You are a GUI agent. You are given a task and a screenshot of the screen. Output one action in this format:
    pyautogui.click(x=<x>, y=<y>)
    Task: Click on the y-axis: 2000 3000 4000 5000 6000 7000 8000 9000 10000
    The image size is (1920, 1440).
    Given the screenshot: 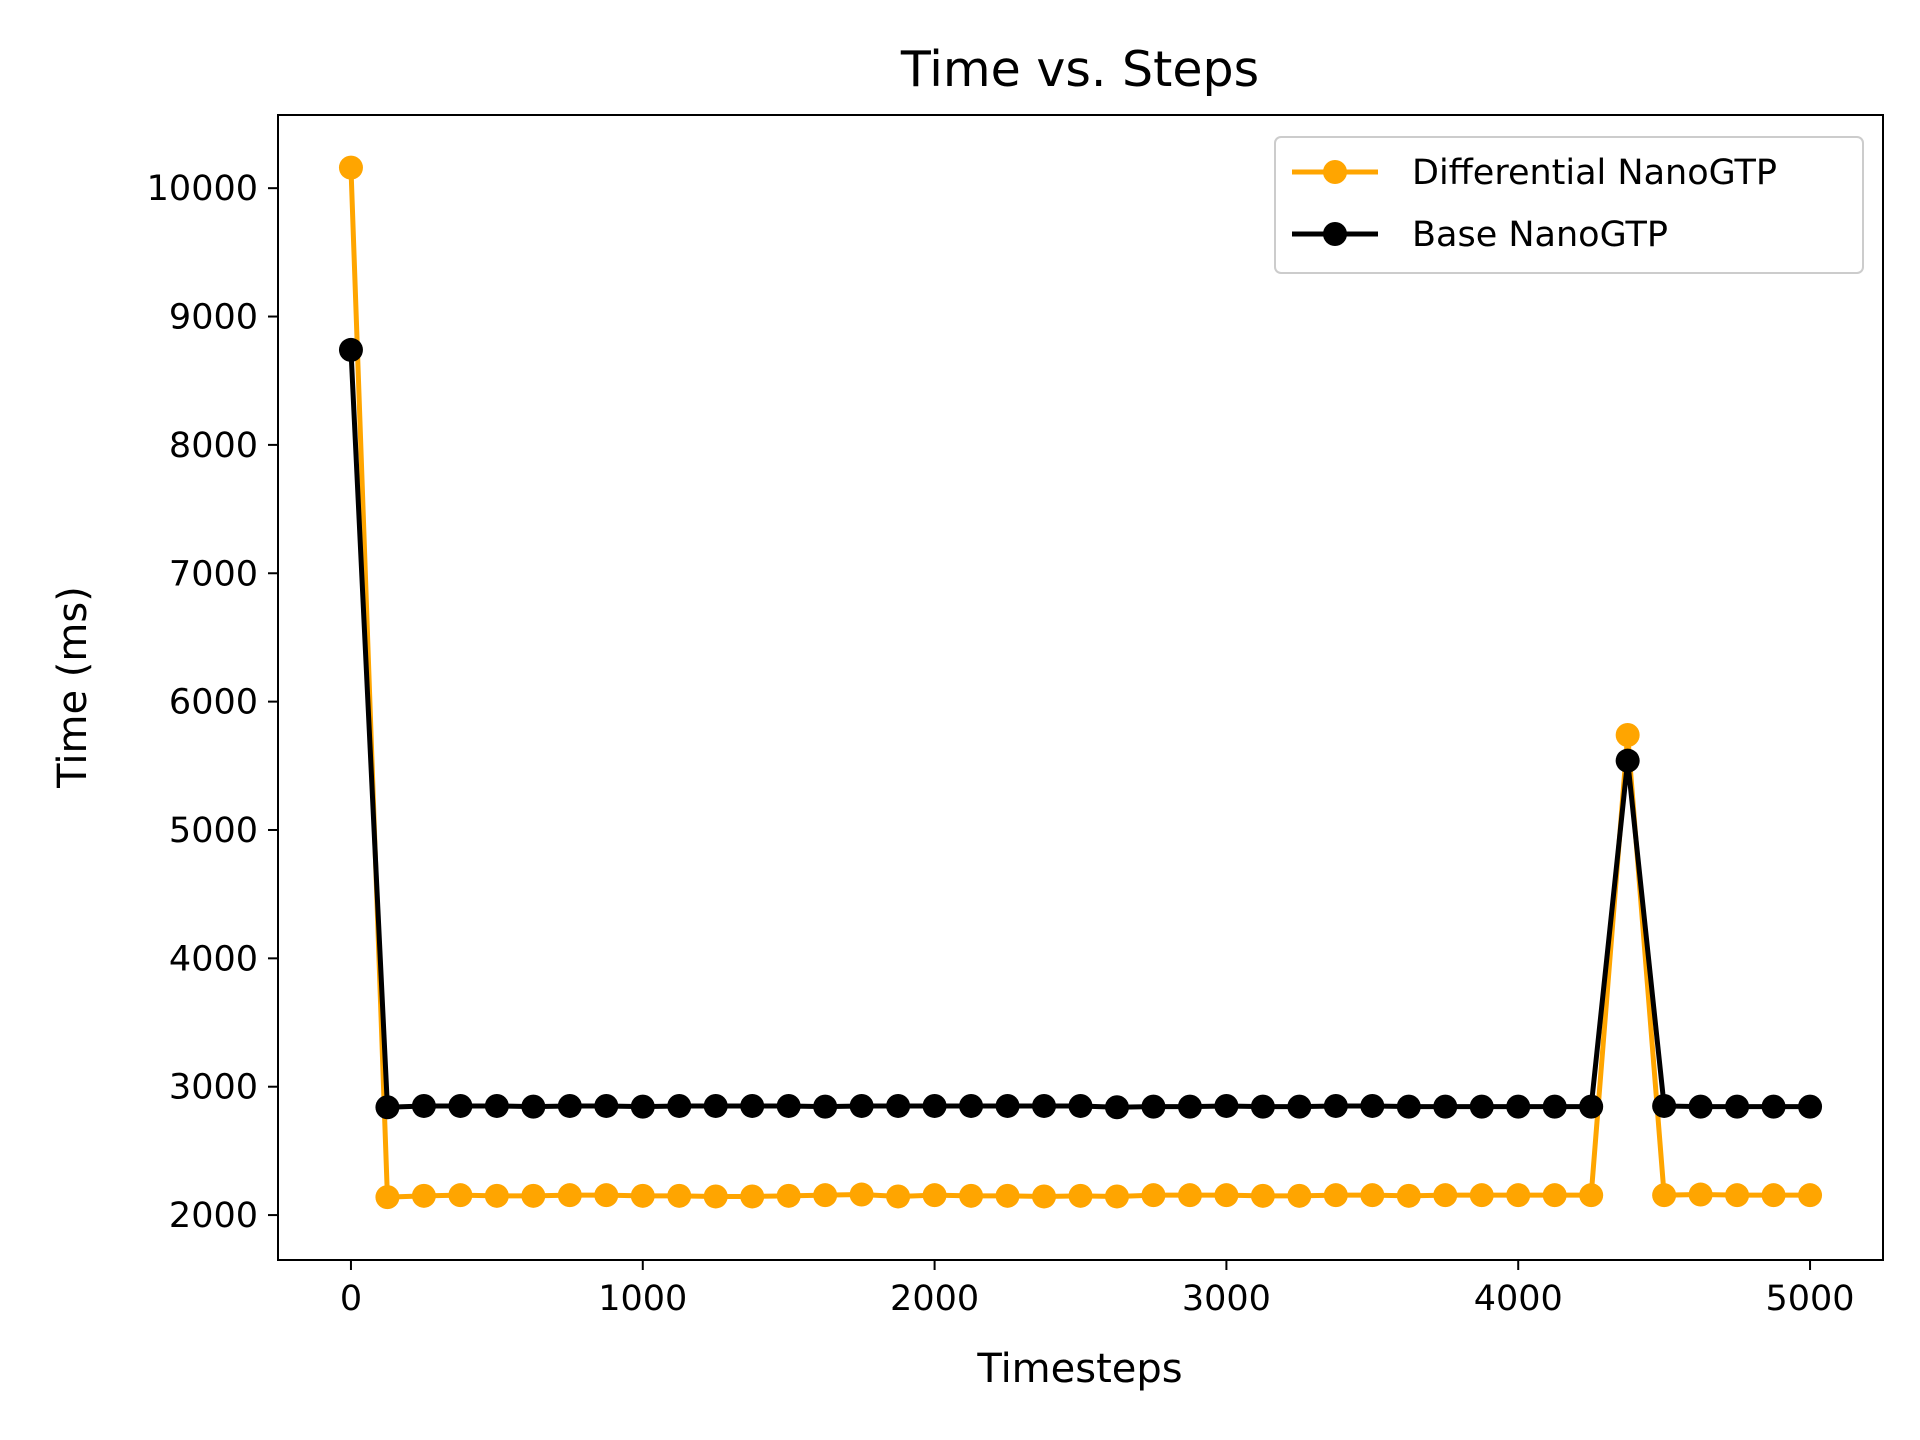 What is the action you would take?
    pyautogui.click(x=212, y=702)
    